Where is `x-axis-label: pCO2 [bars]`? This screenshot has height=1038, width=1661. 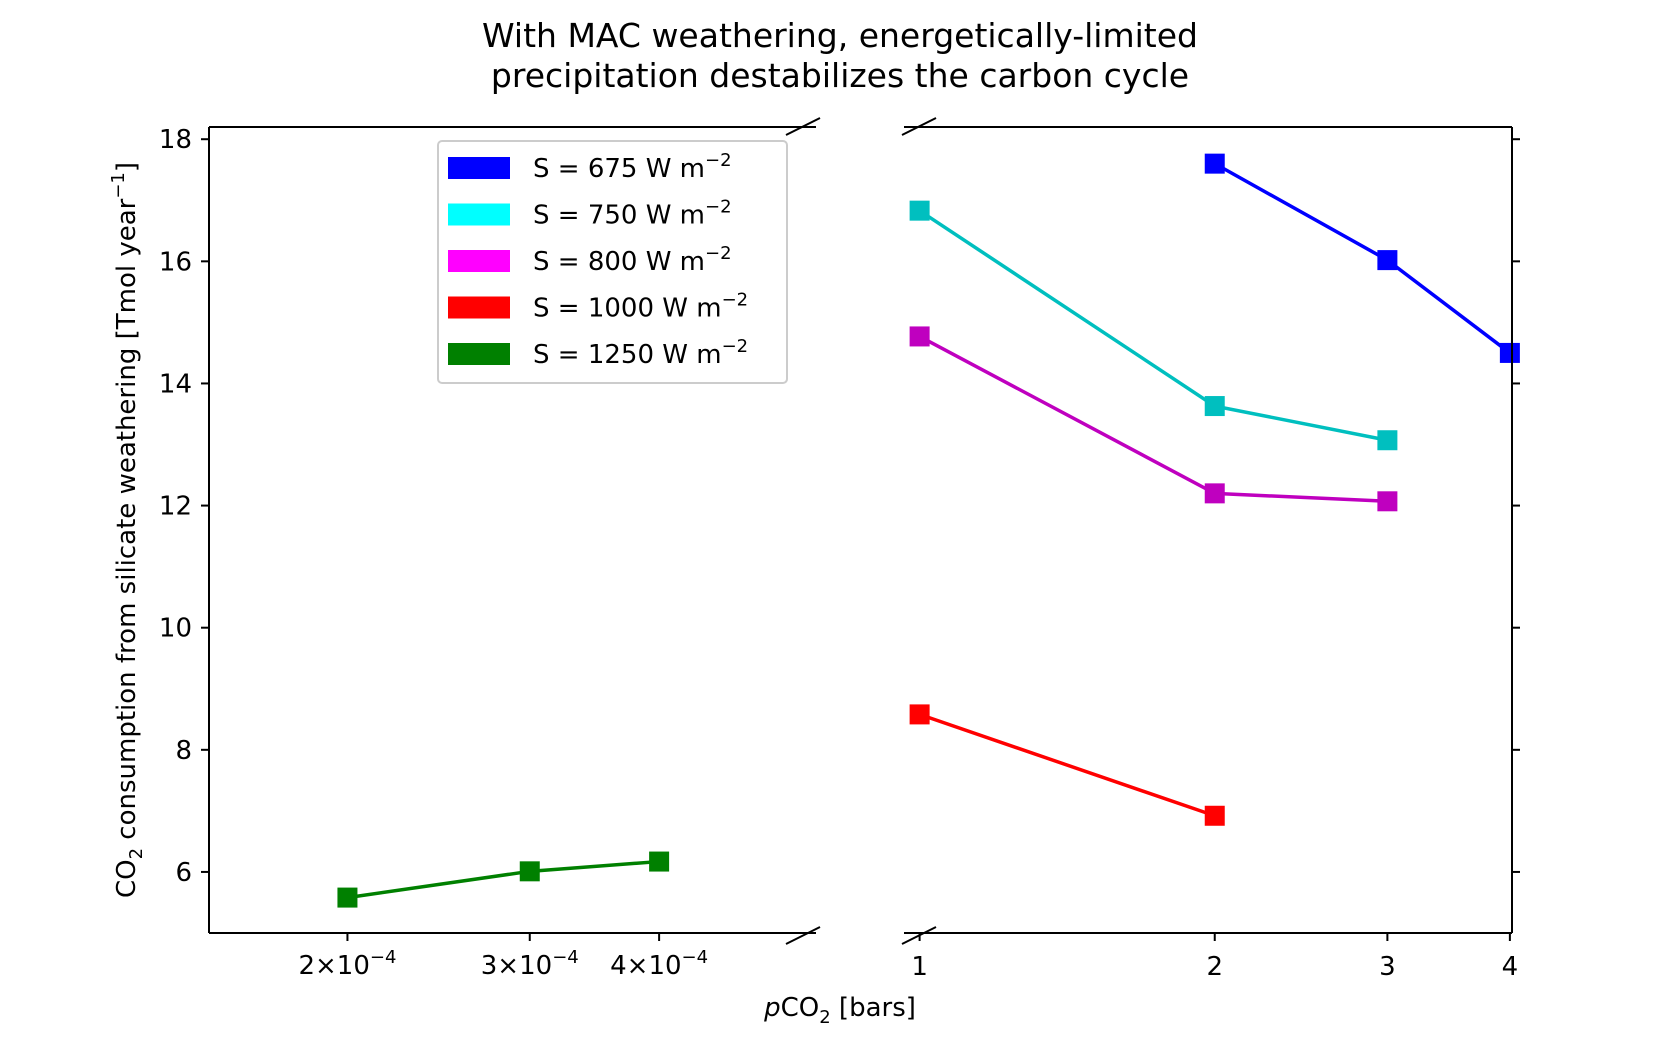
x-axis-label: pCO2 [bars] is located at coordinates (839, 1010).